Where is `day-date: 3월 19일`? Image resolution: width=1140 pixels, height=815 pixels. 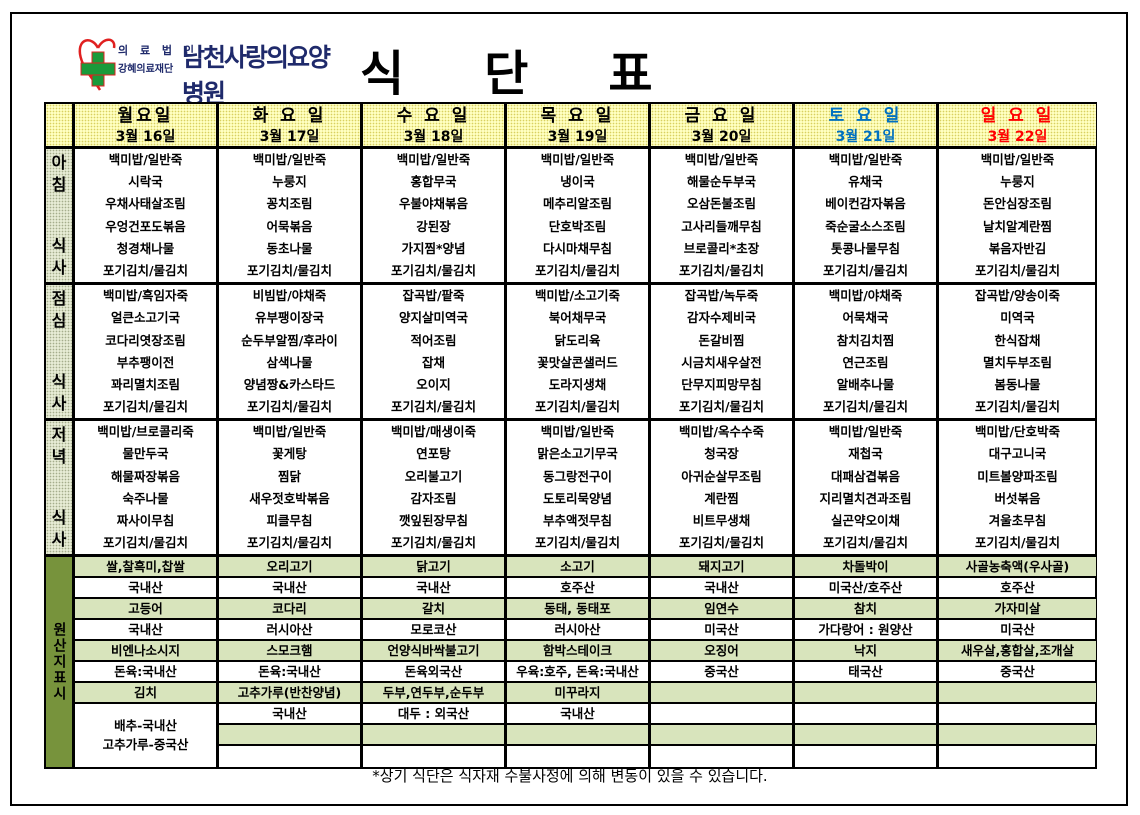 day-date: 3월 19일 is located at coordinates (577, 137).